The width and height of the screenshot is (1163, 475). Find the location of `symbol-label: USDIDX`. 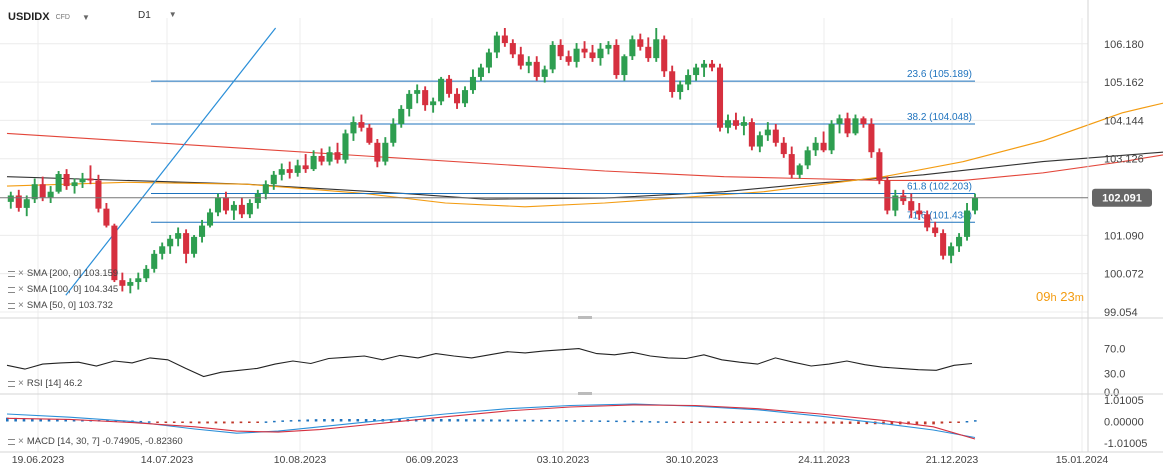

symbol-label: USDIDX is located at coordinates (29, 17).